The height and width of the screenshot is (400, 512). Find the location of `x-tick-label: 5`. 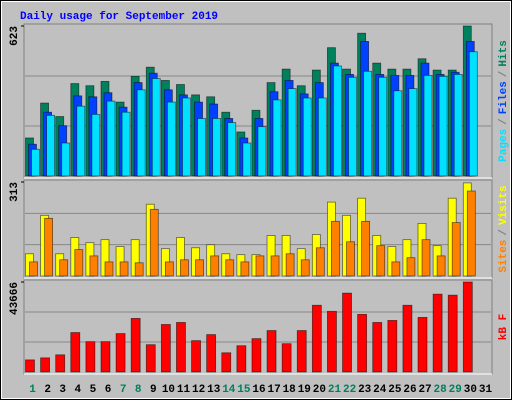

x-tick-label: 5 is located at coordinates (93, 390).